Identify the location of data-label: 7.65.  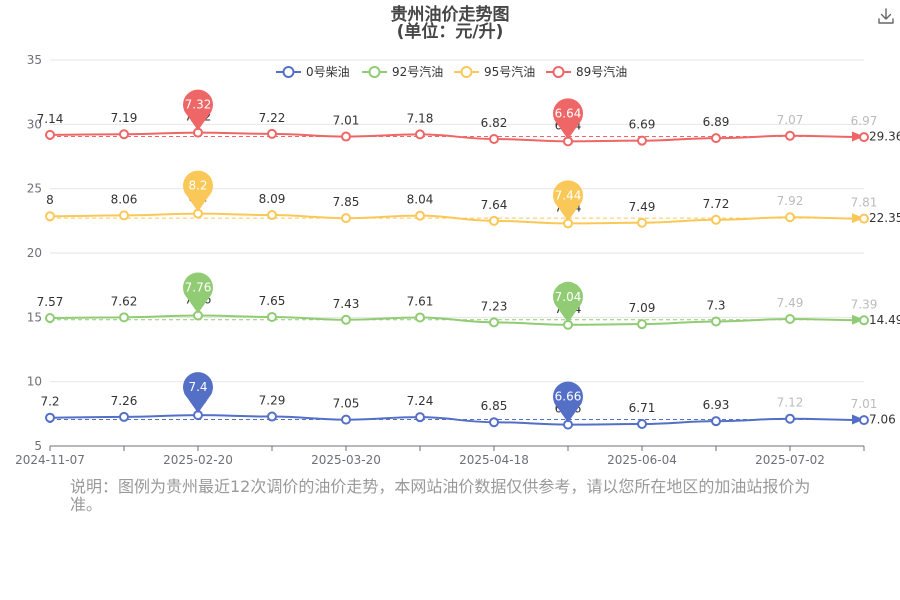
(272, 301).